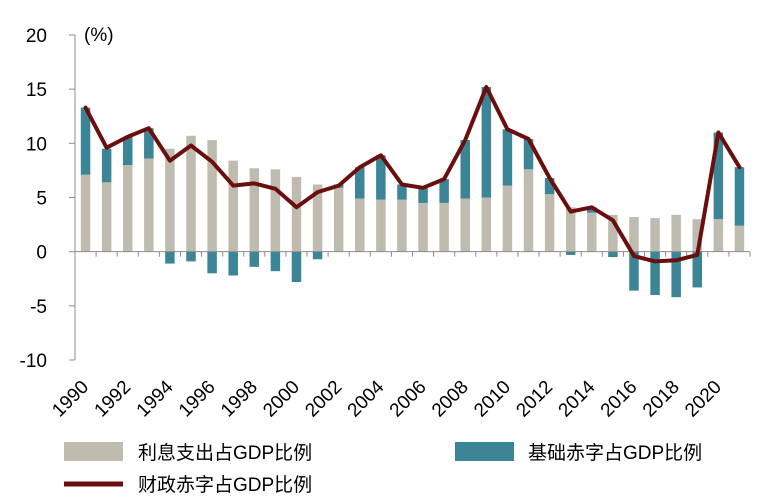  I want to click on bar-interest-2017, so click(655, 235).